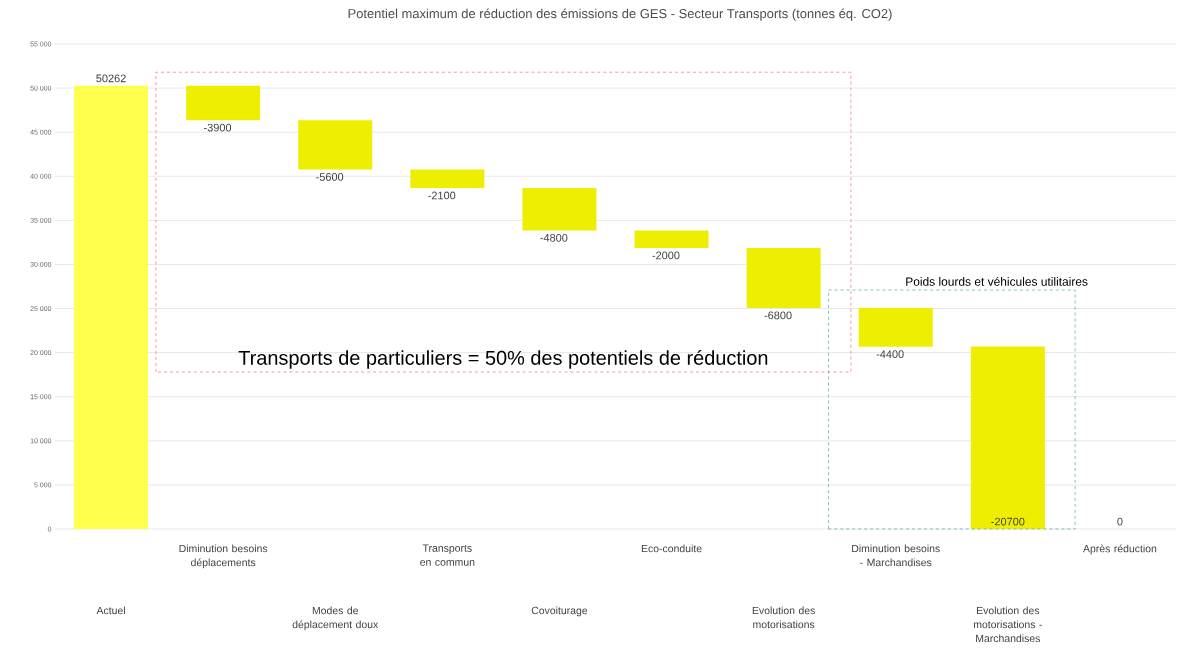 The width and height of the screenshot is (1199, 669). What do you see at coordinates (442, 195) in the screenshot?
I see `data-label: -2100` at bounding box center [442, 195].